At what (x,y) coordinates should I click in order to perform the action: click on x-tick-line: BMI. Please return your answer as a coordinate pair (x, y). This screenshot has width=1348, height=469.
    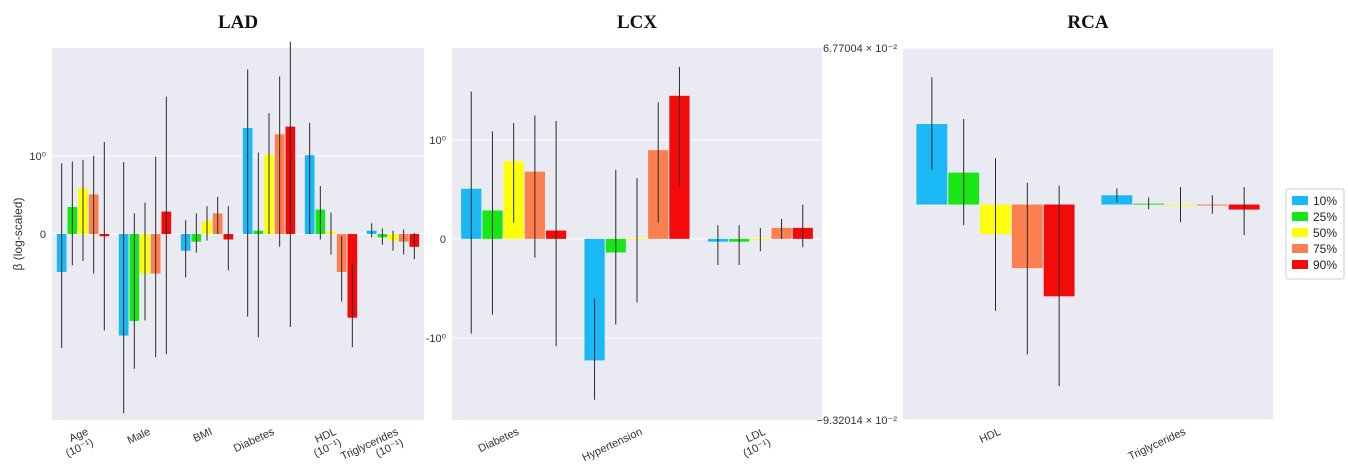
    Looking at the image, I should click on (202, 435).